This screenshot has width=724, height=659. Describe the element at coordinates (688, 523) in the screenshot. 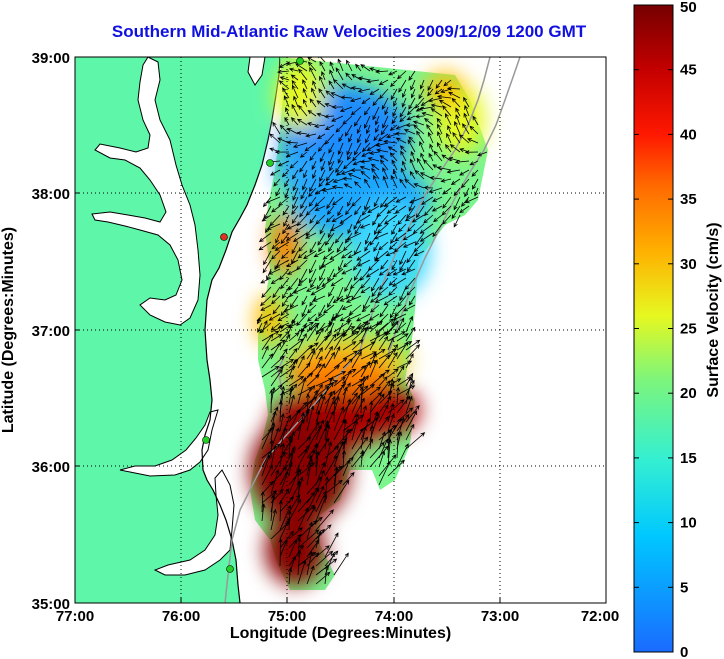

I see `colorbar-tick-label: 10` at that location.